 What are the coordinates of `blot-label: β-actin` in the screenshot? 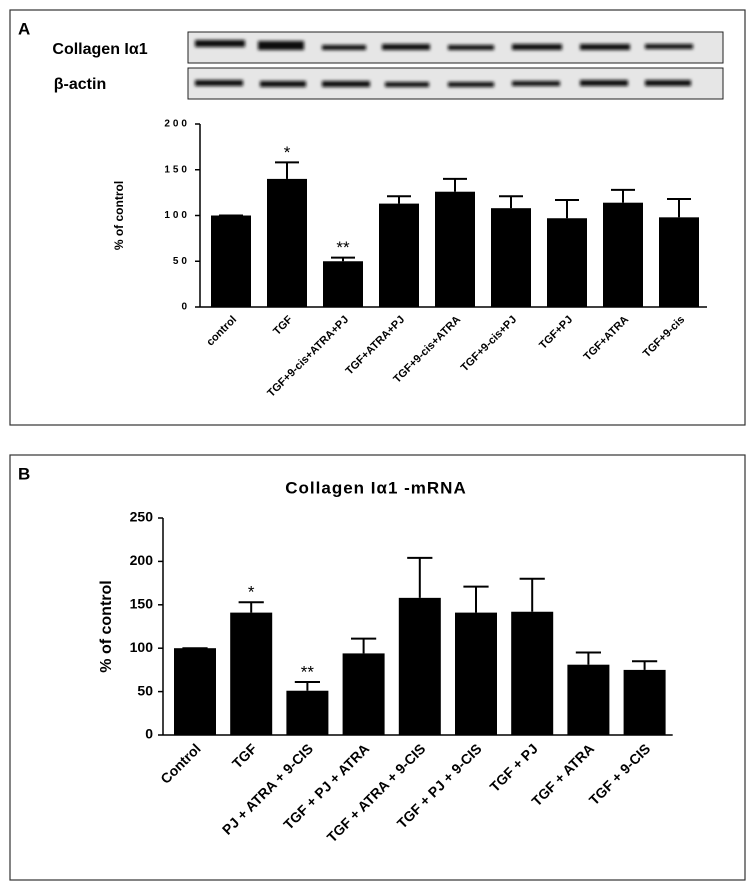 It's located at (80, 84).